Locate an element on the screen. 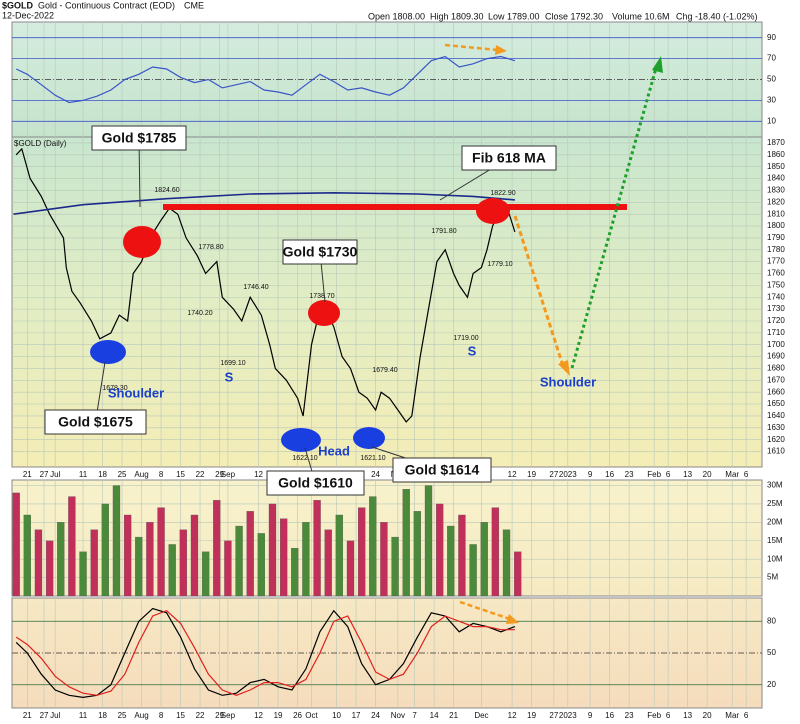 This screenshot has width=800, height=724. price-label: 1746.40 is located at coordinates (255, 287).